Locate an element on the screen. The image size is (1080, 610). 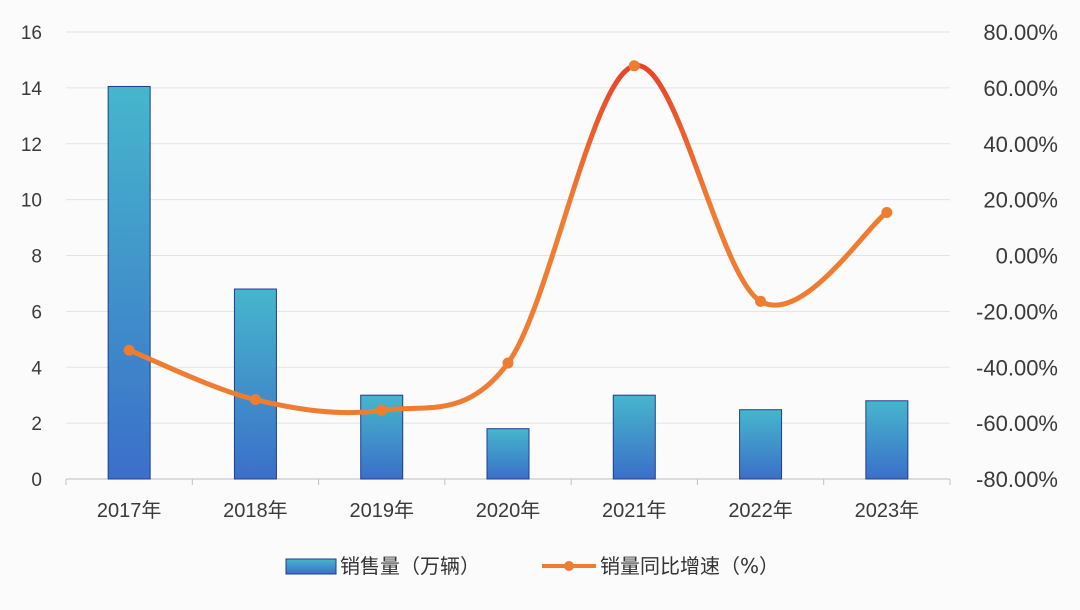
left-tick-label: 12 is located at coordinates (31, 145).